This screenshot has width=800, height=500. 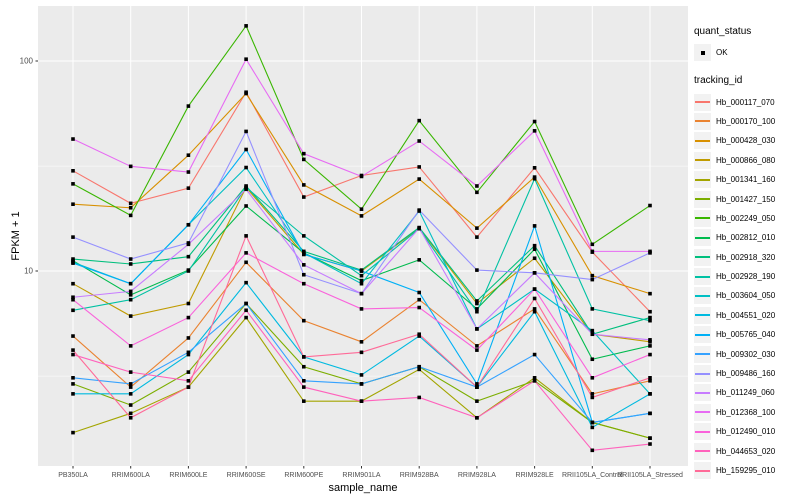 What do you see at coordinates (361, 475) in the screenshot?
I see `x-tick-label: RRIM901LA` at bounding box center [361, 475].